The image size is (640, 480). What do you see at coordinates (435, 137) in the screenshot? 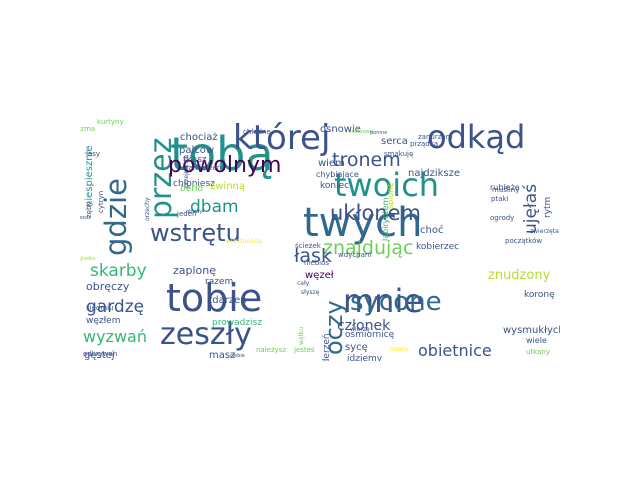
I see `cloud-word: zanurzam` at bounding box center [435, 137].